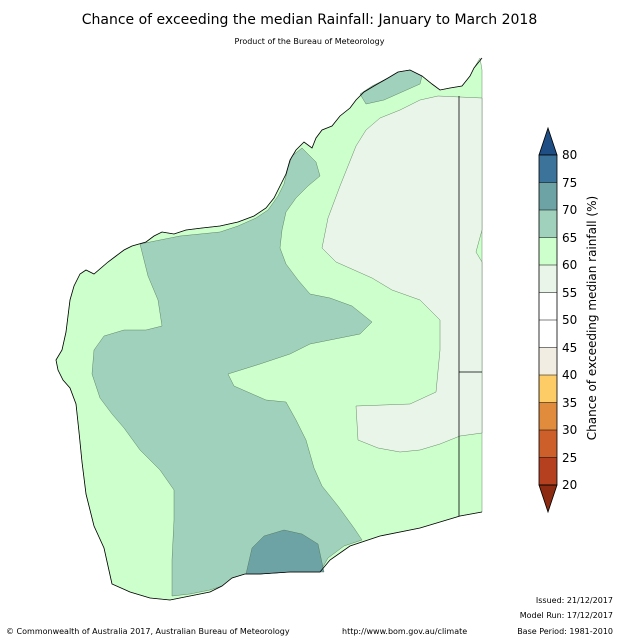 The width and height of the screenshot is (619, 640). Describe the element at coordinates (548, 141) in the screenshot. I see `colorbar-top-arrow` at that location.